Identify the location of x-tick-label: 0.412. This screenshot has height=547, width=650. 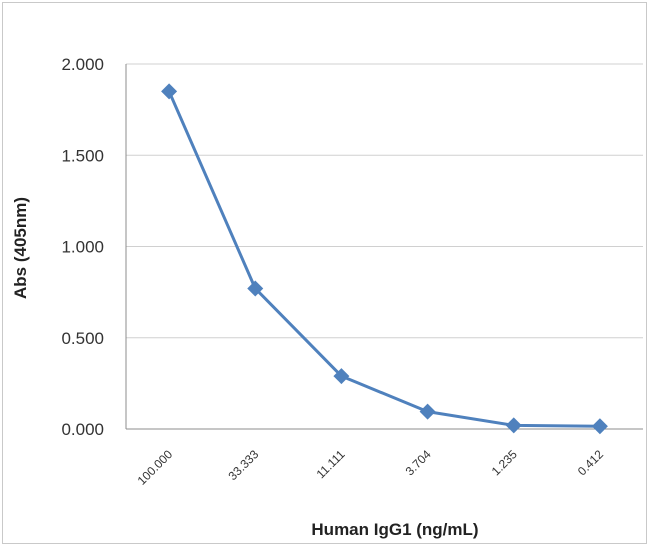
(590, 462).